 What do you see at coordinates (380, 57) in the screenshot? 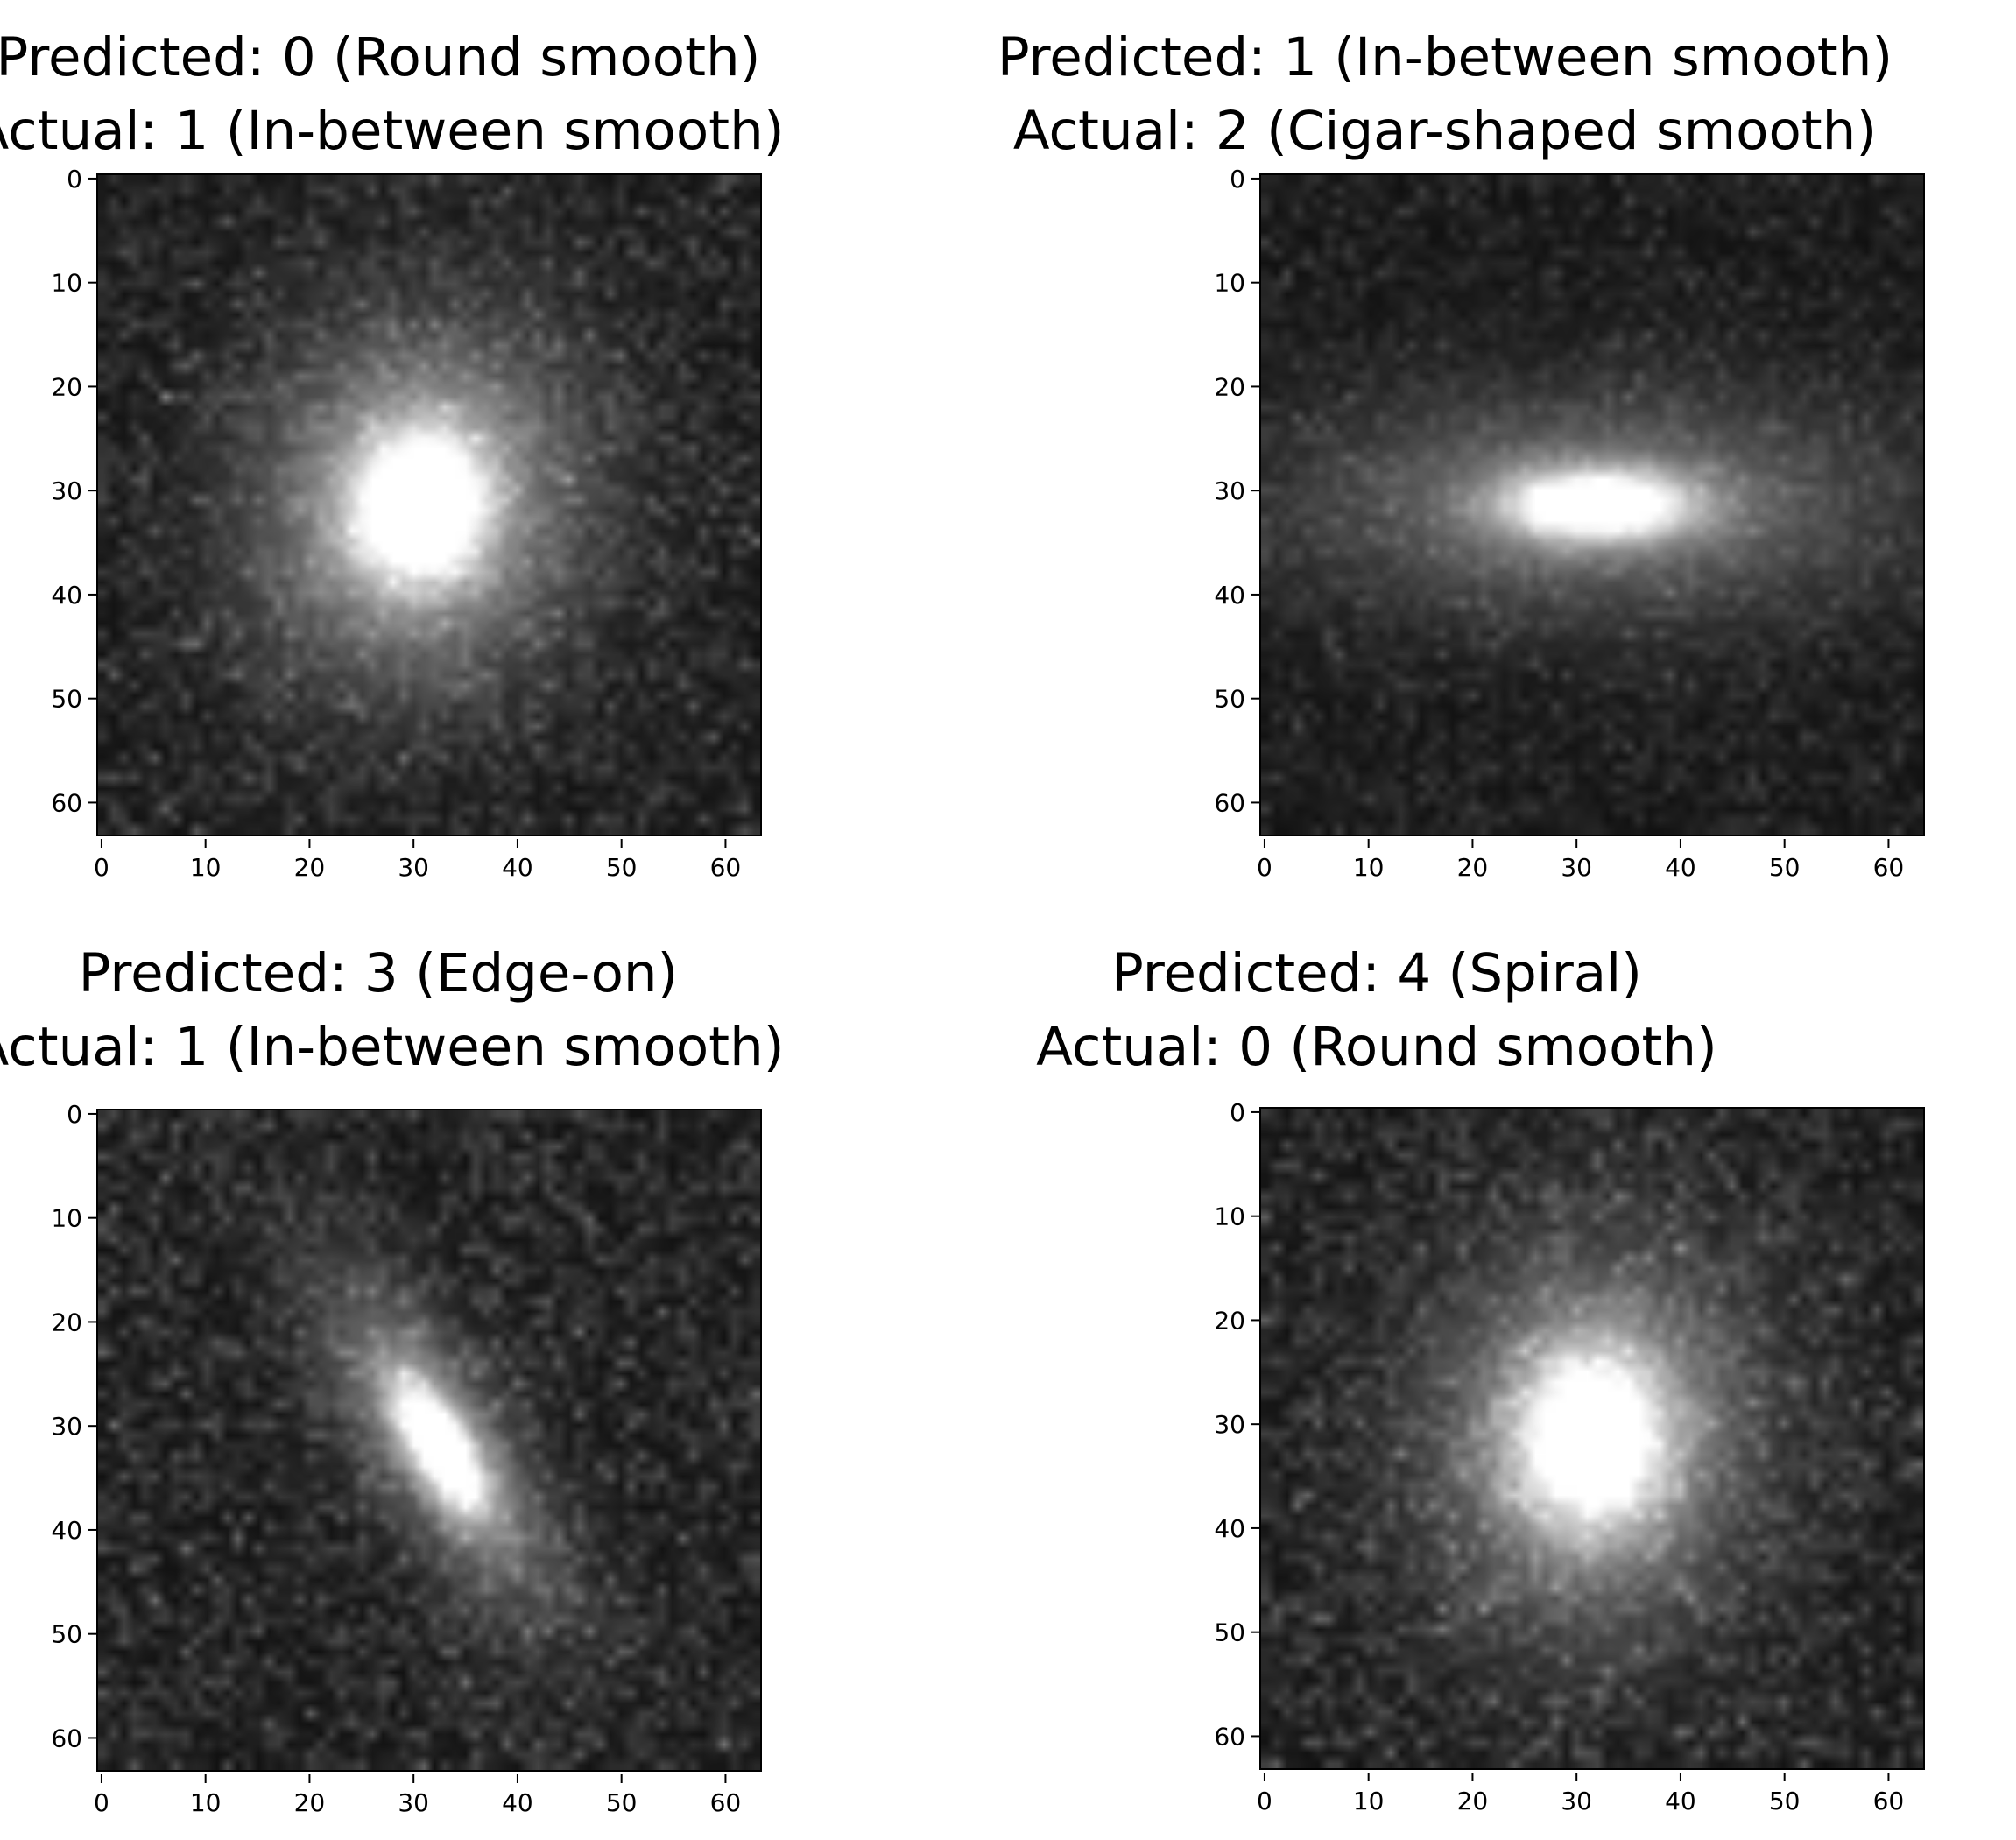
I see `panel-title-line1: Predicted: 0 (Round smooth)` at bounding box center [380, 57].